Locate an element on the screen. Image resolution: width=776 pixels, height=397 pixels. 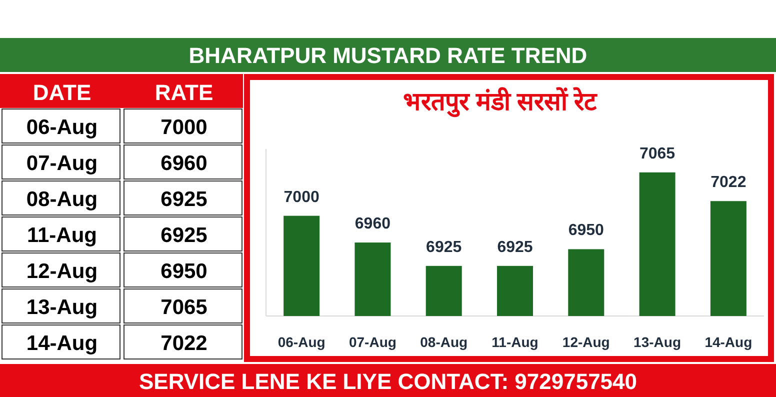
x-tick-label: 12-Aug is located at coordinates (586, 342).